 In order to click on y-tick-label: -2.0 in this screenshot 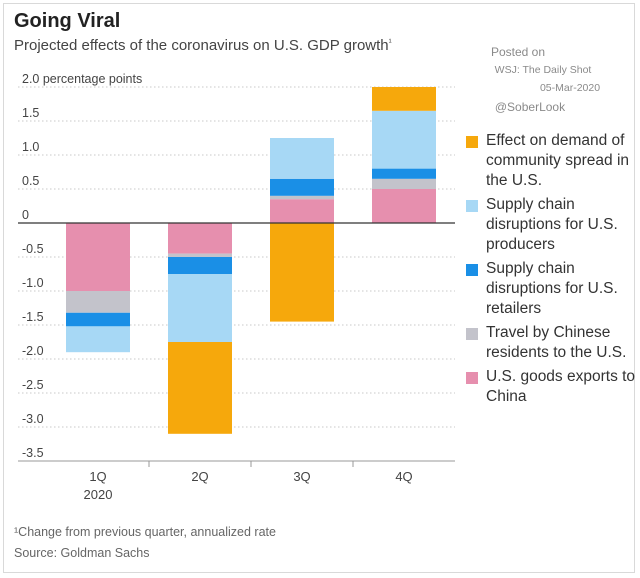, I will do `click(33, 351)`.